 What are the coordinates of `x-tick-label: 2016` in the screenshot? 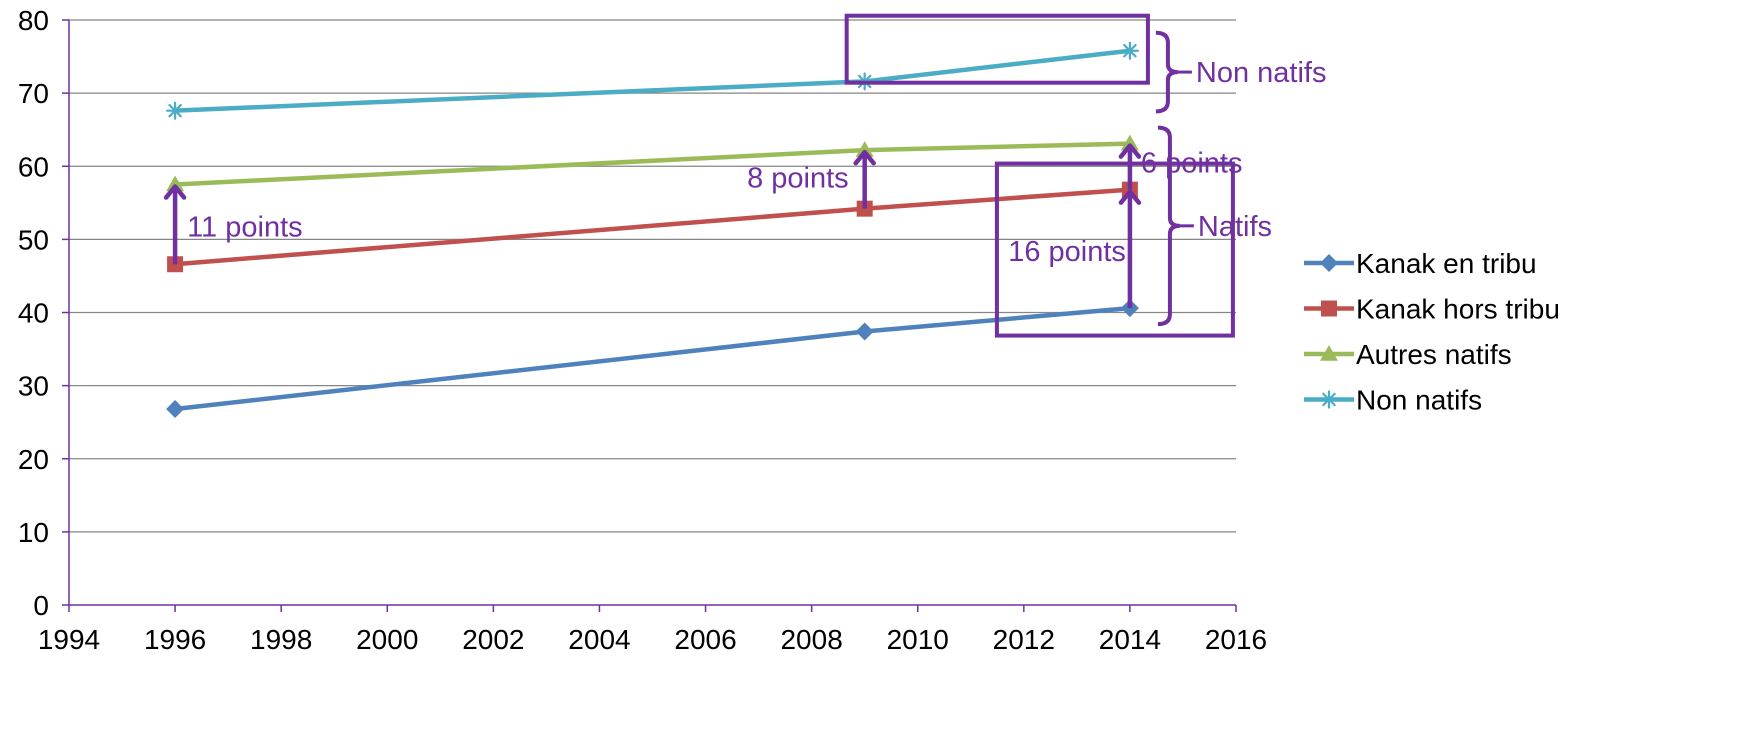 It's located at (1236, 639).